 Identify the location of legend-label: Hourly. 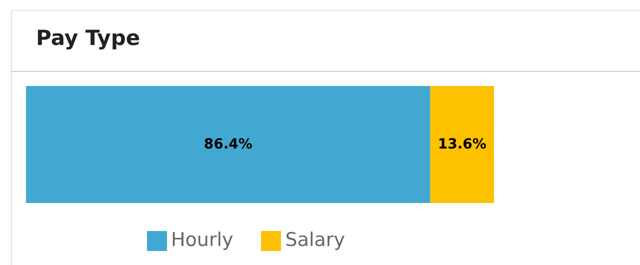
(202, 240).